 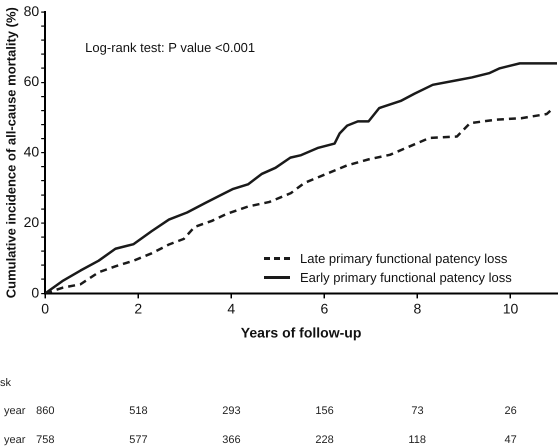 I want to click on text: 73, so click(x=417, y=411).